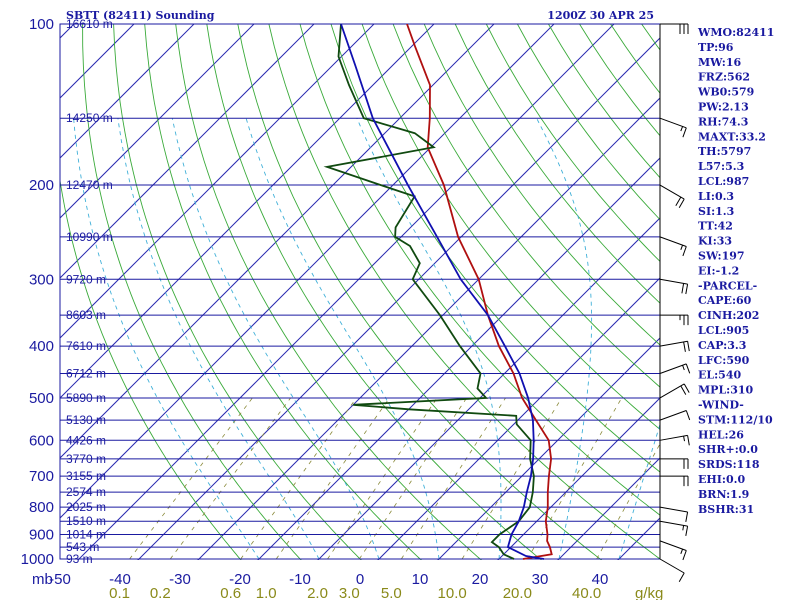  What do you see at coordinates (42, 579) in the screenshot?
I see `pressure-axis-label: mb` at bounding box center [42, 579].